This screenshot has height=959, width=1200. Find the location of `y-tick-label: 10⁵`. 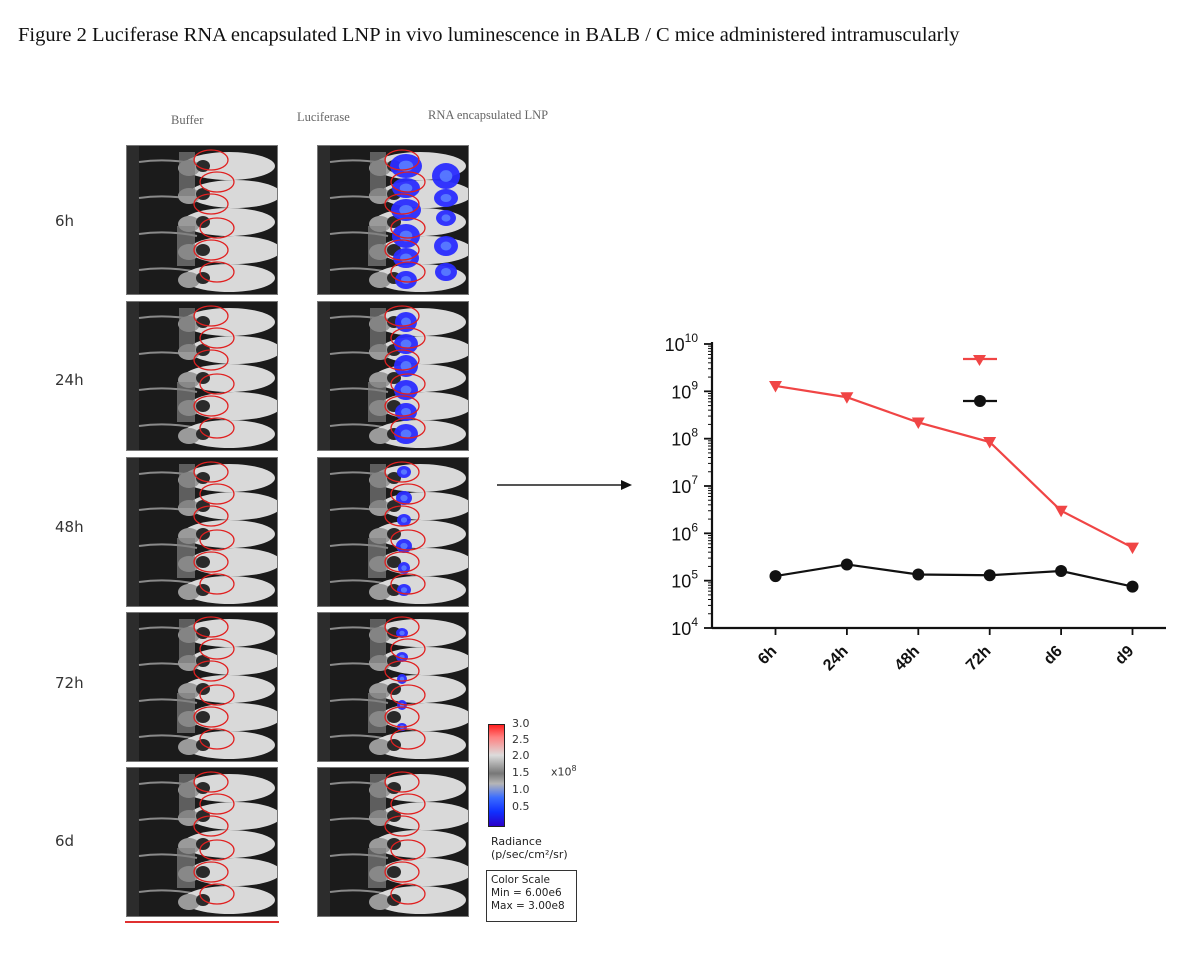

y-tick-label: 10⁵ is located at coordinates (684, 580).